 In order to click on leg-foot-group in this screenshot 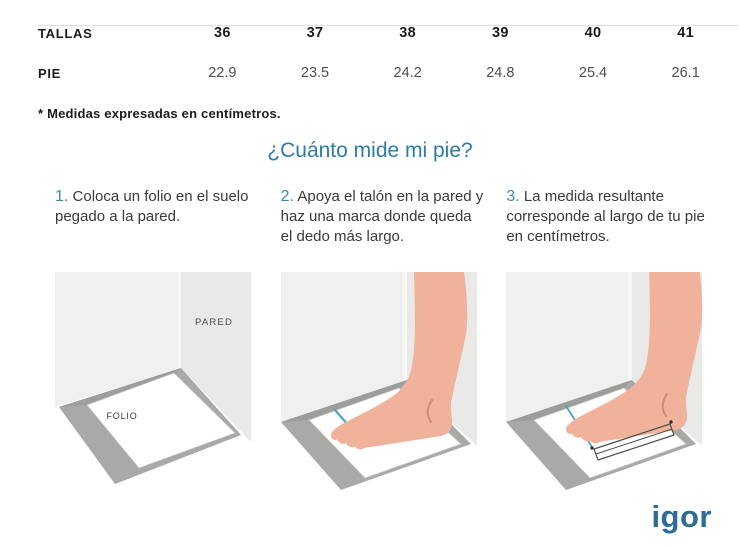, I will do `click(634, 357)`.